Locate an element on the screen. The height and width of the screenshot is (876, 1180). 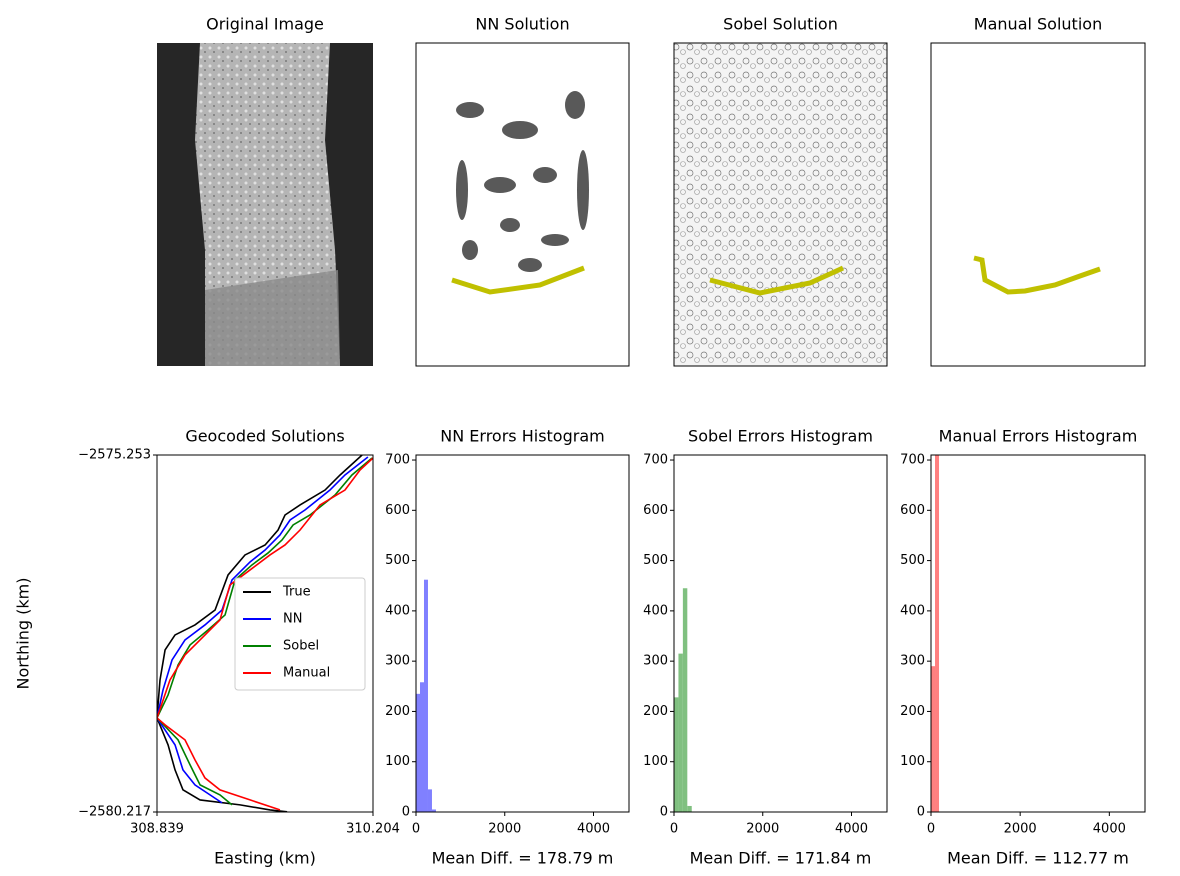
image-nn is located at coordinates (522, 204).